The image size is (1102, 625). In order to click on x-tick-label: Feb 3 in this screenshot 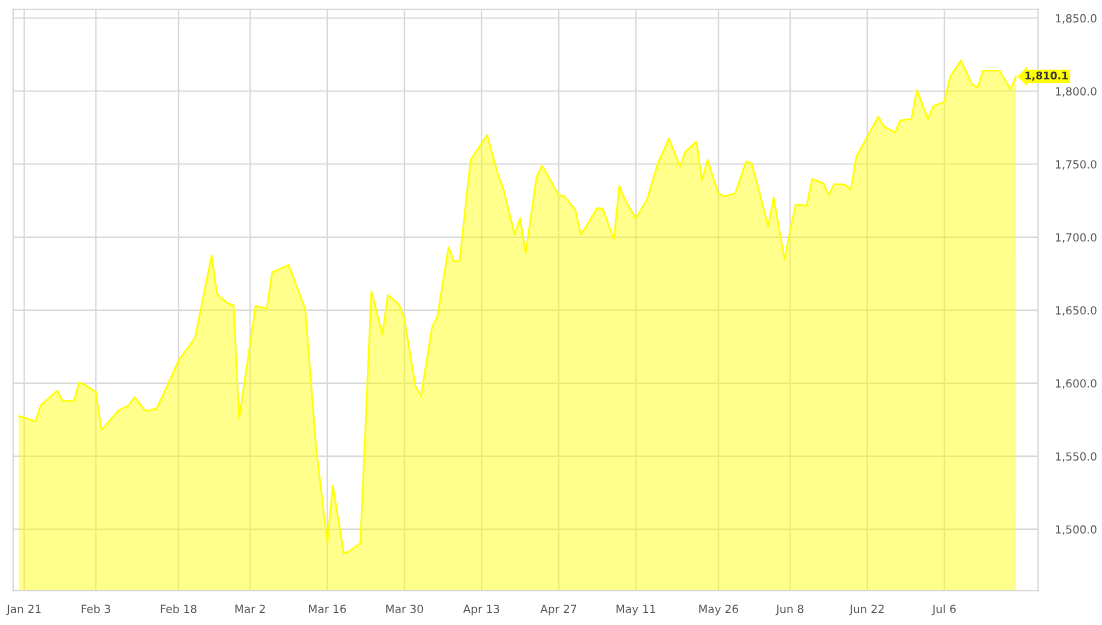, I will do `click(96, 609)`.